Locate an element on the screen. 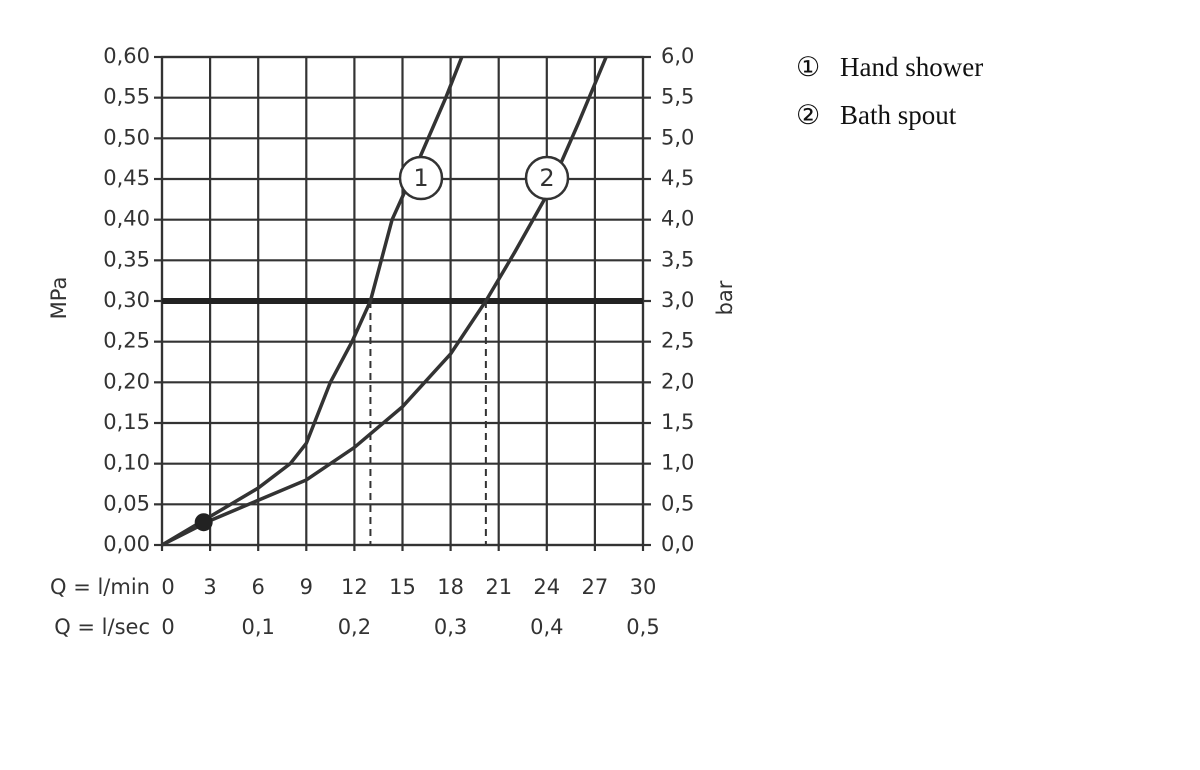  x-tick-label: 0 is located at coordinates (167, 587).